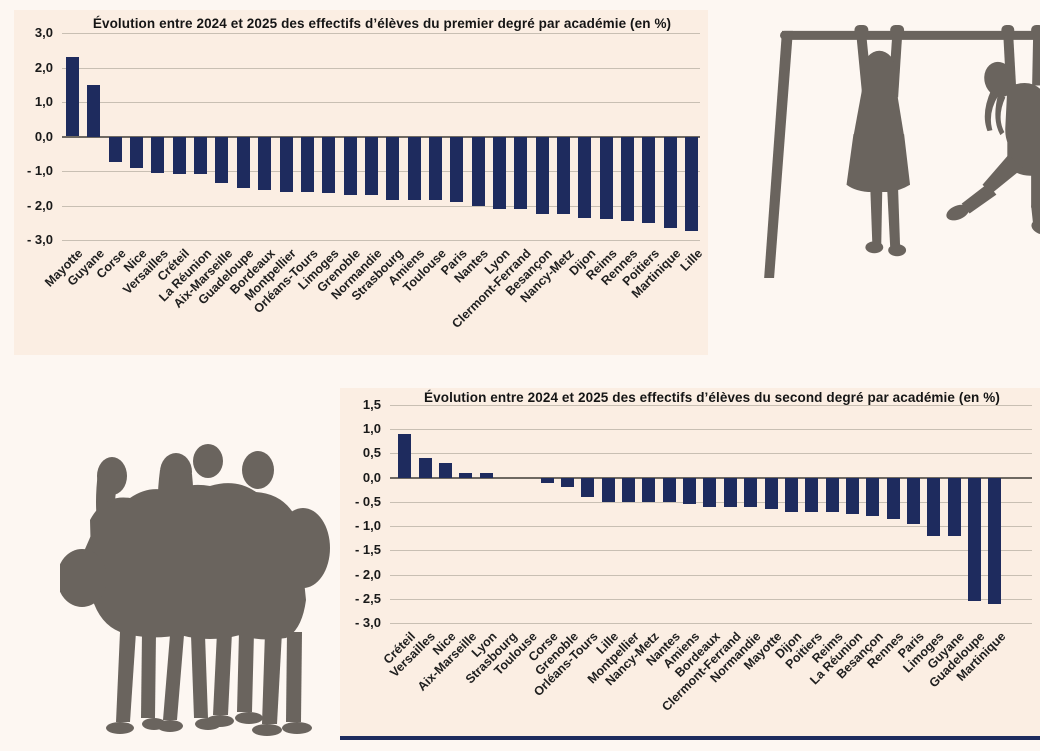  I want to click on y-tick-label: 0,5, so click(371, 453).